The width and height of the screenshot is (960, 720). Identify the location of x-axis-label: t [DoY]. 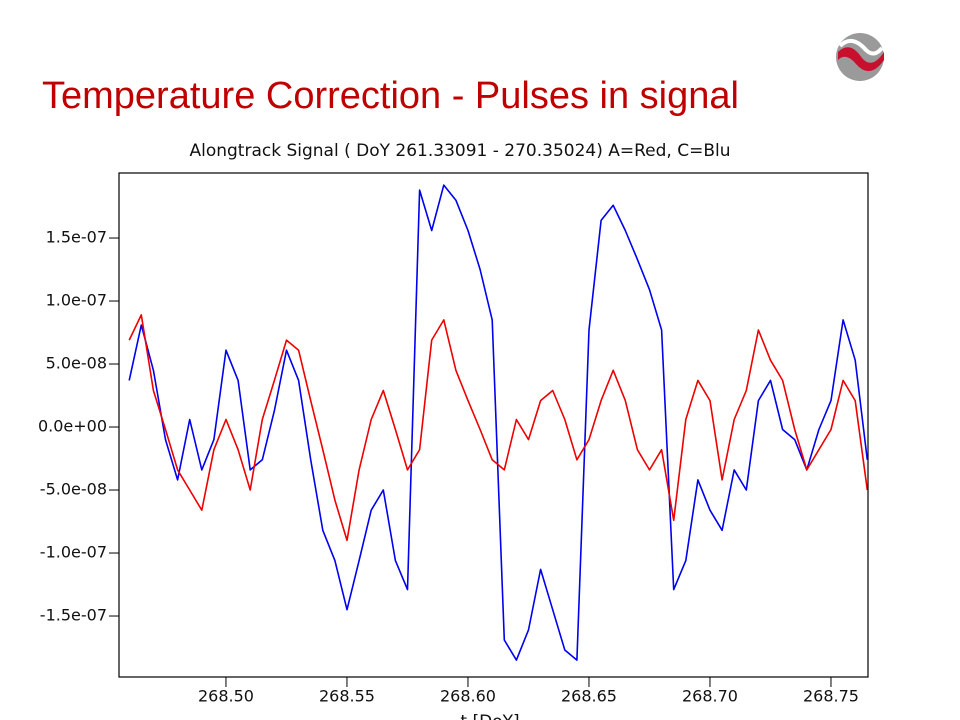
(489, 716).